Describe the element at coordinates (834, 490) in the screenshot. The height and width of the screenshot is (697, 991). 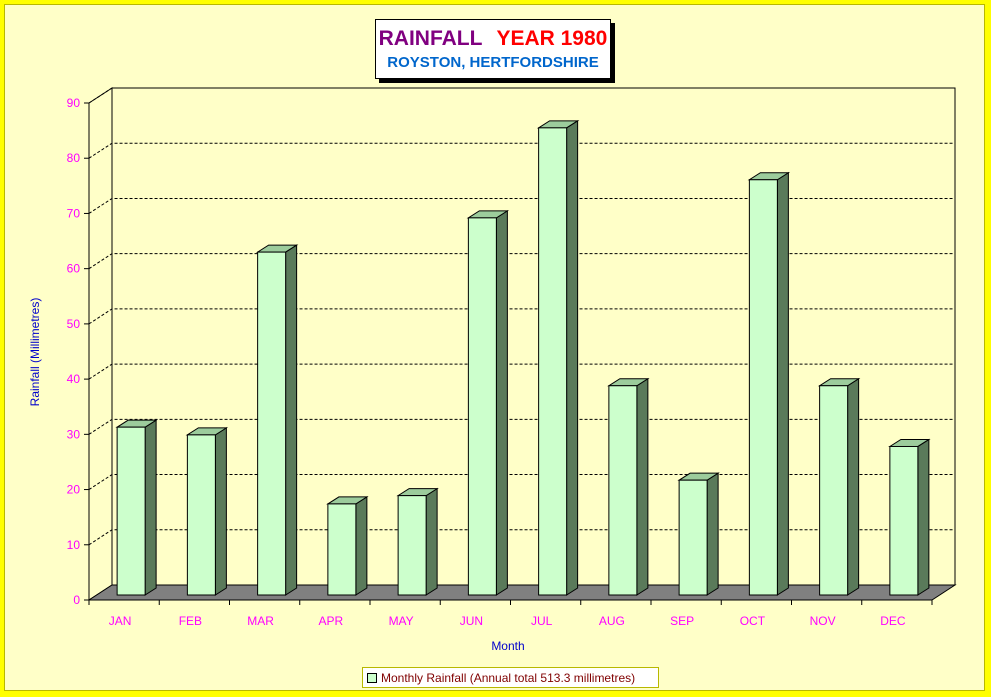
I see `bar-nov` at that location.